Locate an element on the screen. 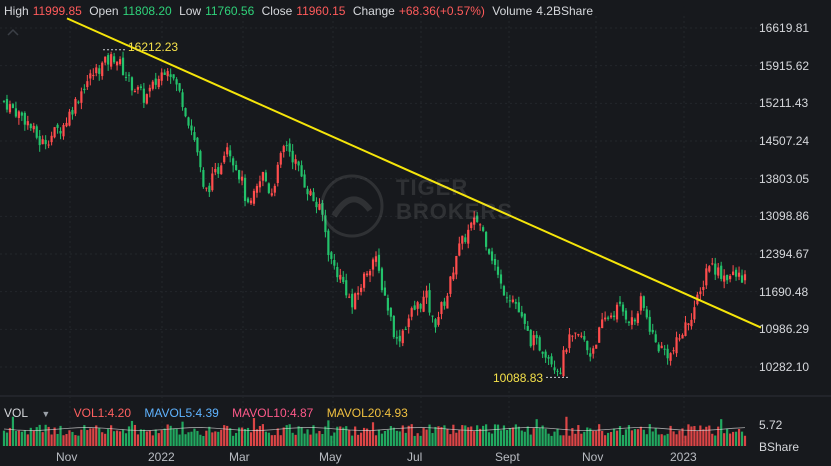  time-tick-label: Nov is located at coordinates (67, 457).